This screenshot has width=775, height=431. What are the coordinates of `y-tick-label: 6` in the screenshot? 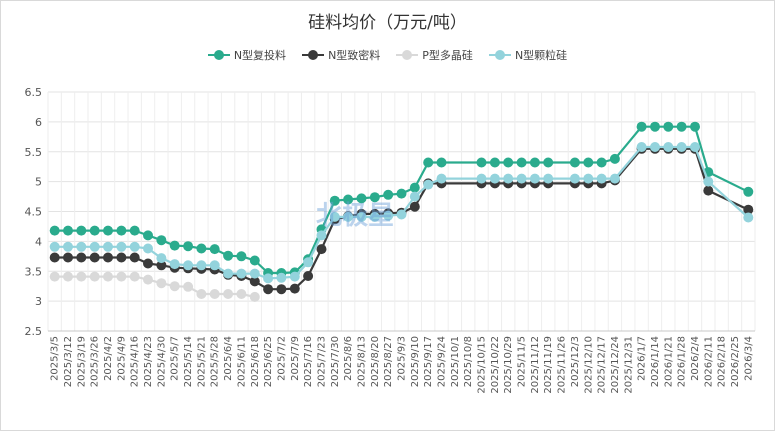 It's located at (38, 122).